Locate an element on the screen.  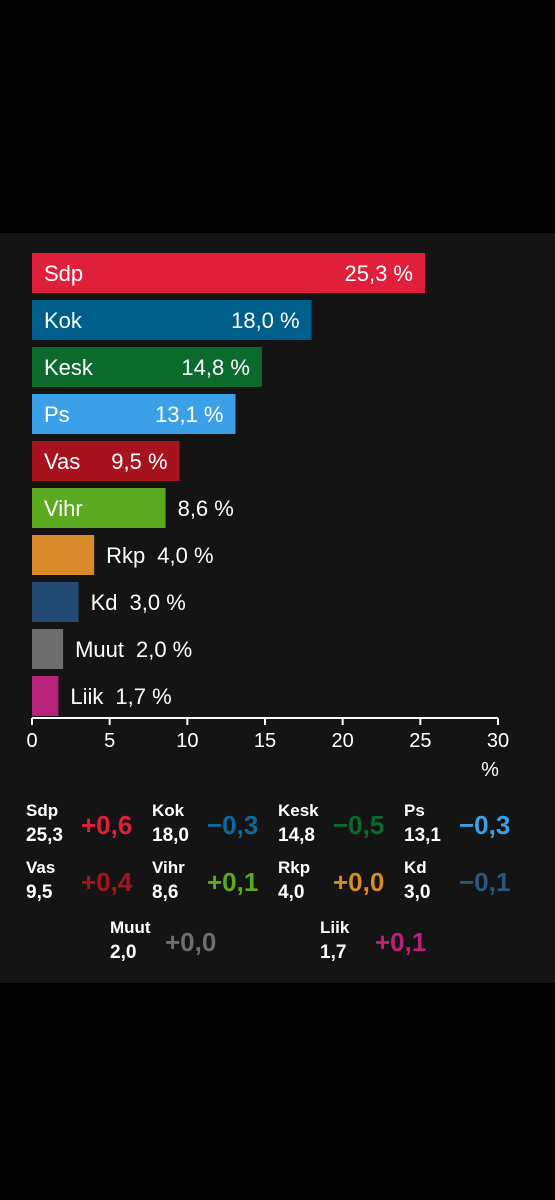
summary-party-value: 13,1 is located at coordinates (422, 835).